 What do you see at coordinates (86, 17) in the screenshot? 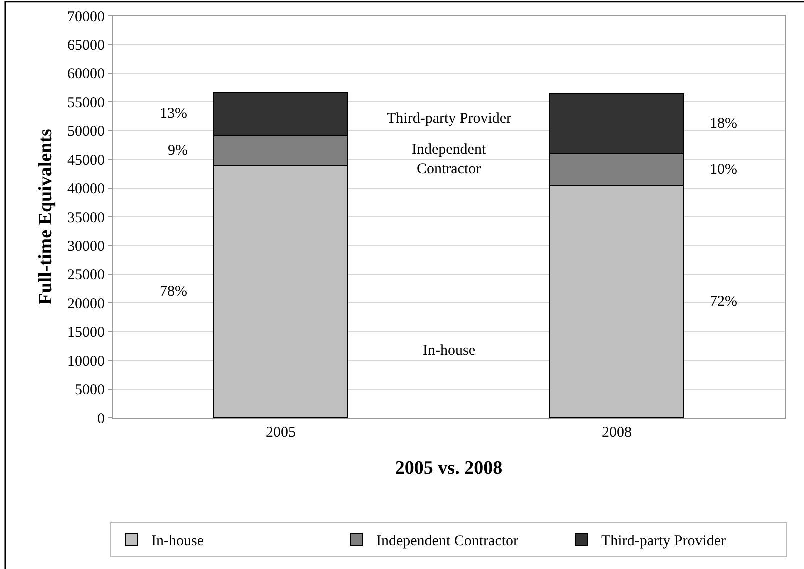
I see `y-tick-label: 70000` at bounding box center [86, 17].